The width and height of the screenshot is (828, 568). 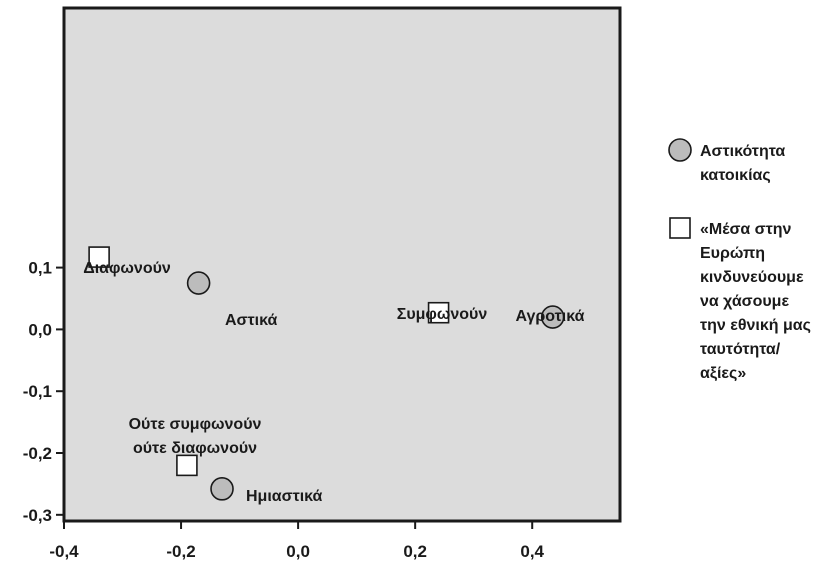 What do you see at coordinates (195, 424) in the screenshot?
I see `point-label: Ούτε συμφωνούν` at bounding box center [195, 424].